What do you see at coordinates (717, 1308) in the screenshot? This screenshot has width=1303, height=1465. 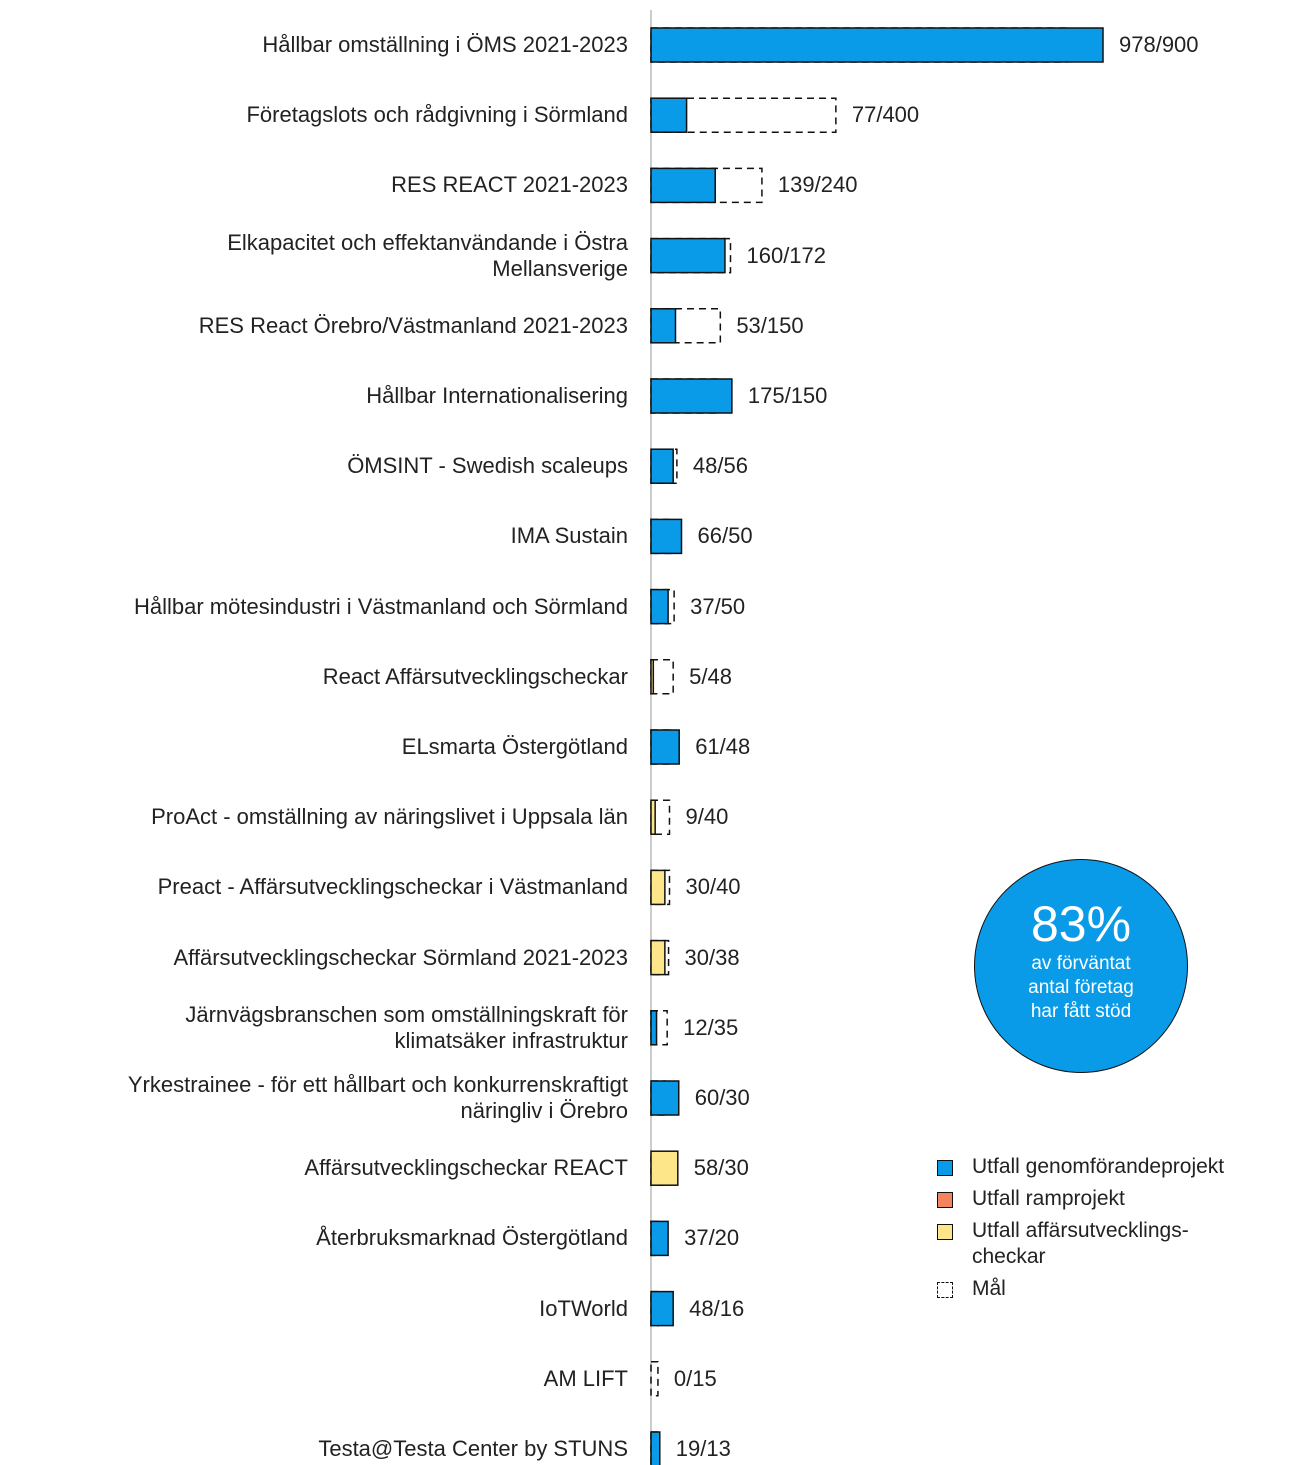 I see `value-label: 48/16` at bounding box center [717, 1308].